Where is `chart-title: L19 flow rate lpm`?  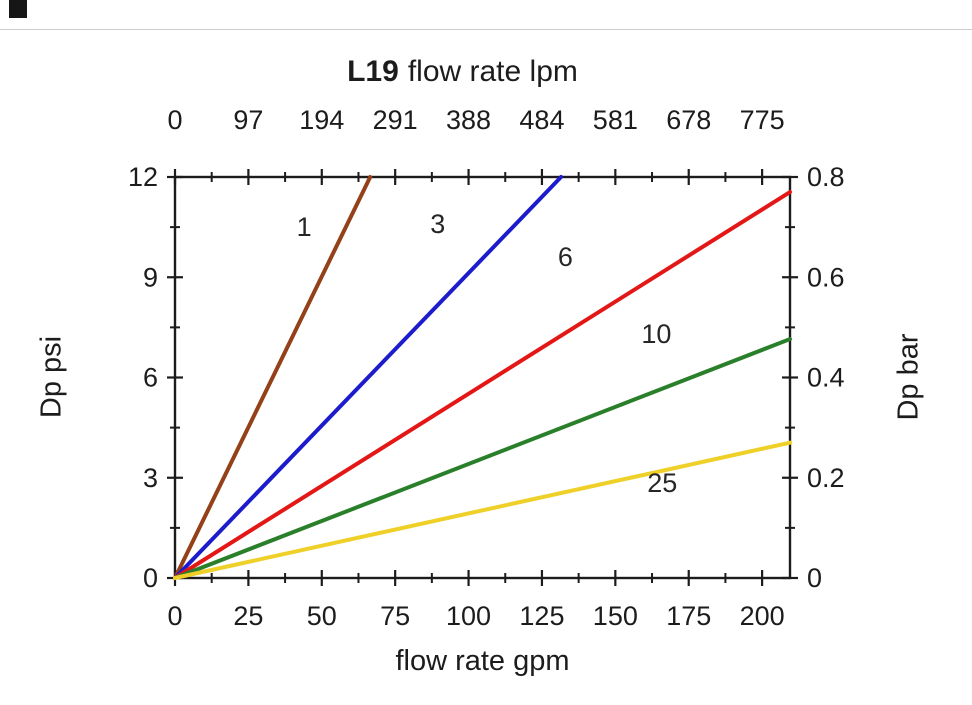 chart-title: L19 flow rate lpm is located at coordinates (462, 72).